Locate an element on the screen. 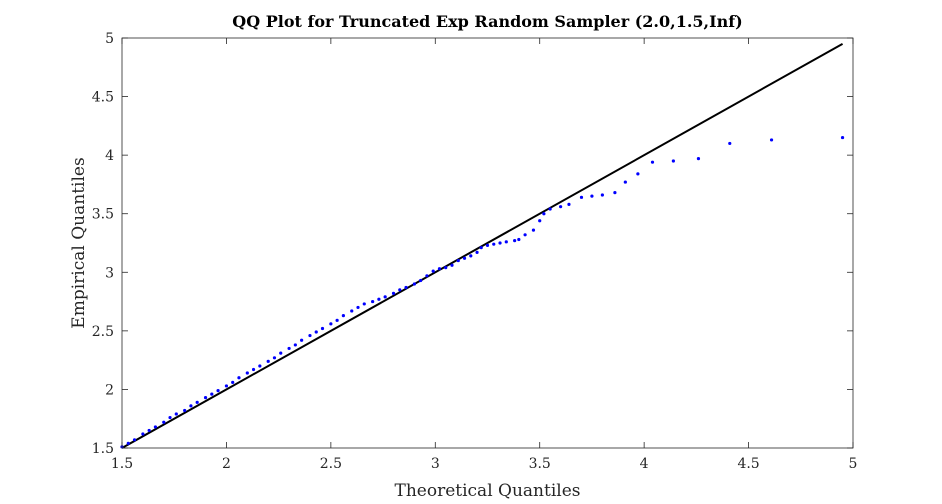 The width and height of the screenshot is (942, 504). y-tick-label: 1.5 is located at coordinates (103, 449).